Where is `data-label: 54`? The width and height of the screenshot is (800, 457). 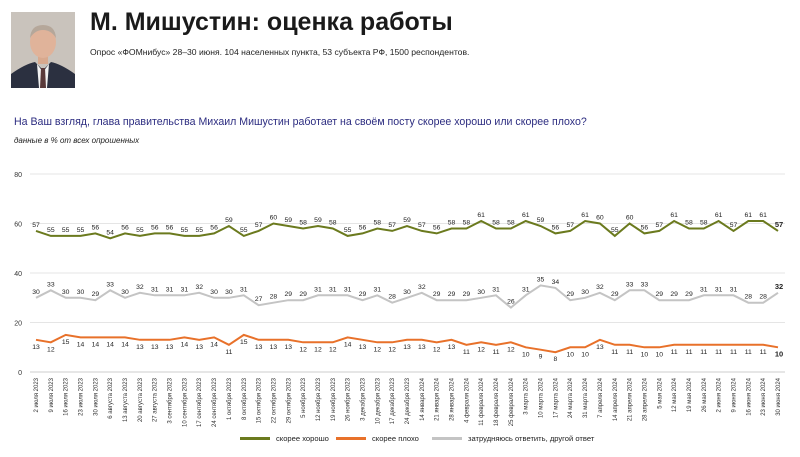 data-label: 54 is located at coordinates (110, 232).